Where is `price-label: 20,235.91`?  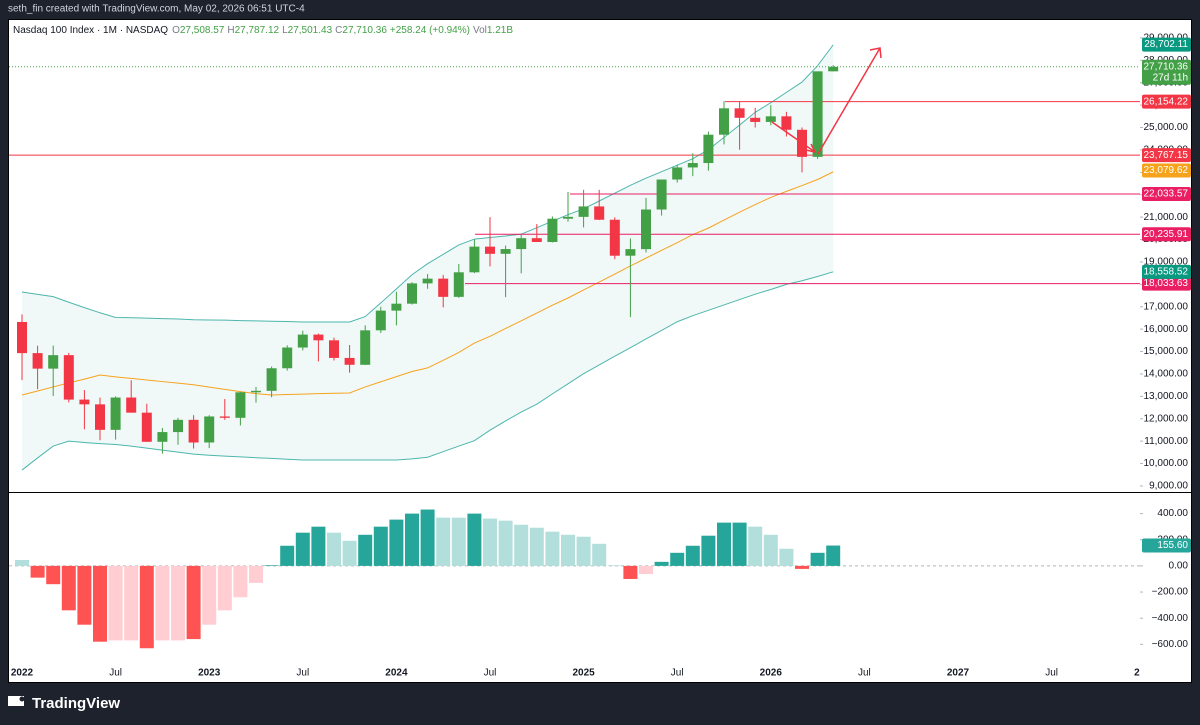
price-label: 20,235.91 is located at coordinates (1166, 234).